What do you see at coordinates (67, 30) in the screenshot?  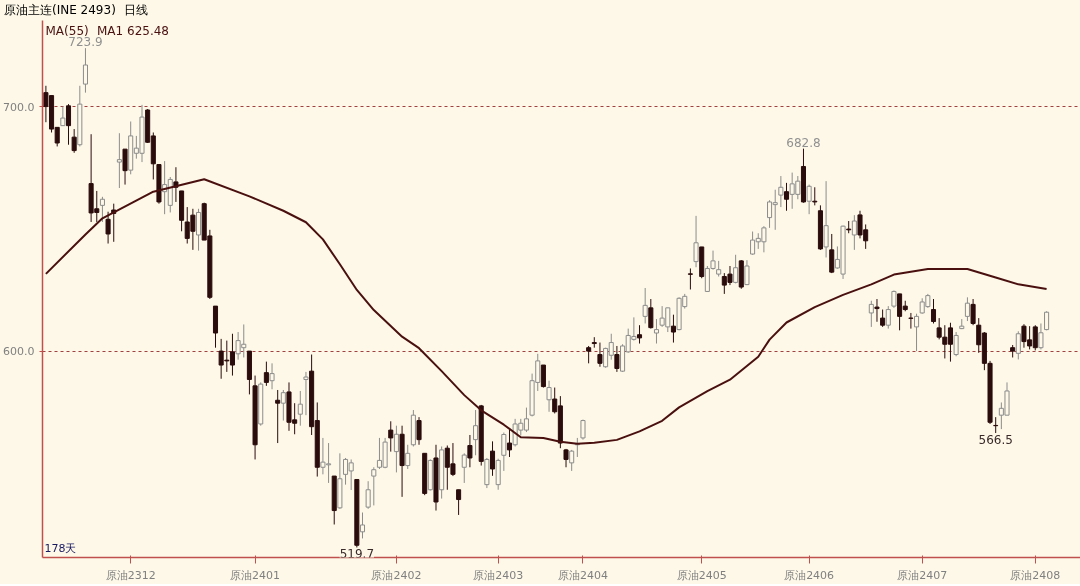 I see `legend-title: MA(55)` at bounding box center [67, 30].